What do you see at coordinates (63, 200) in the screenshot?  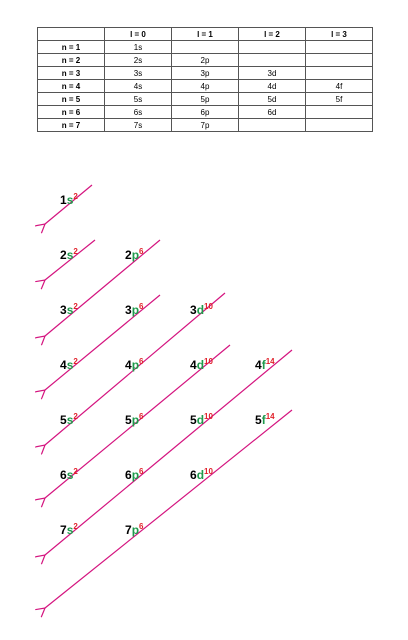 I see `shell-number: 1` at bounding box center [63, 200].